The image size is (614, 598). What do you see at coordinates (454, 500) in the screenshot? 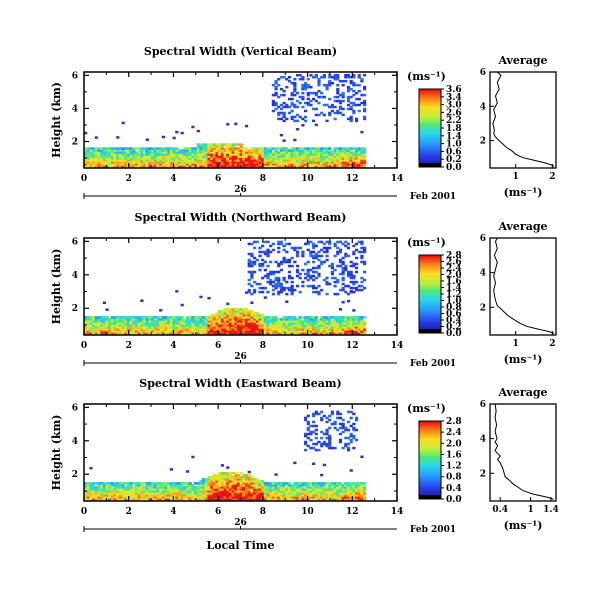
I see `colorbar-label: 0.0` at bounding box center [454, 500].